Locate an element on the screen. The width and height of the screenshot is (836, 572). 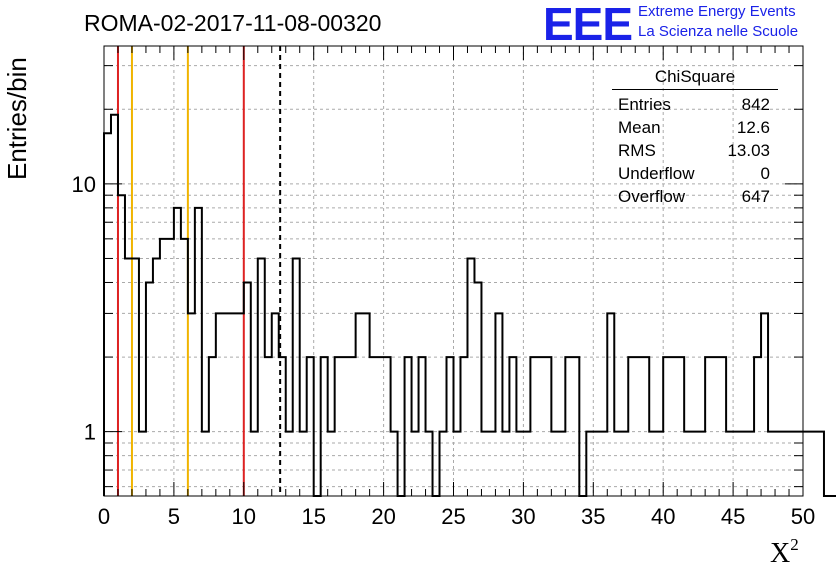
stats-value: 13.03 is located at coordinates (748, 150).